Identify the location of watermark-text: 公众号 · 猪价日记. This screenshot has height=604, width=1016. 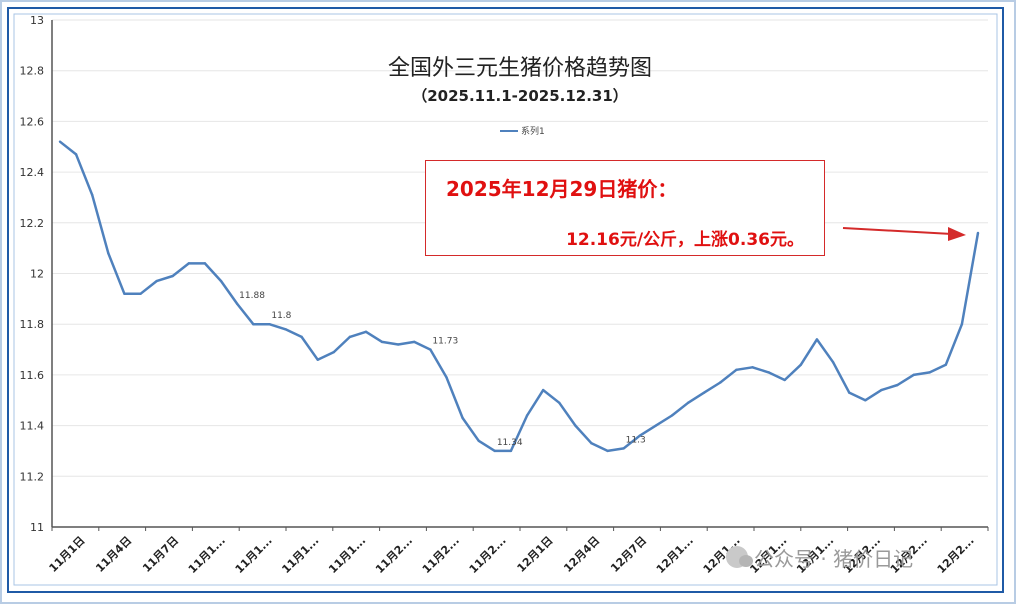
(834, 558).